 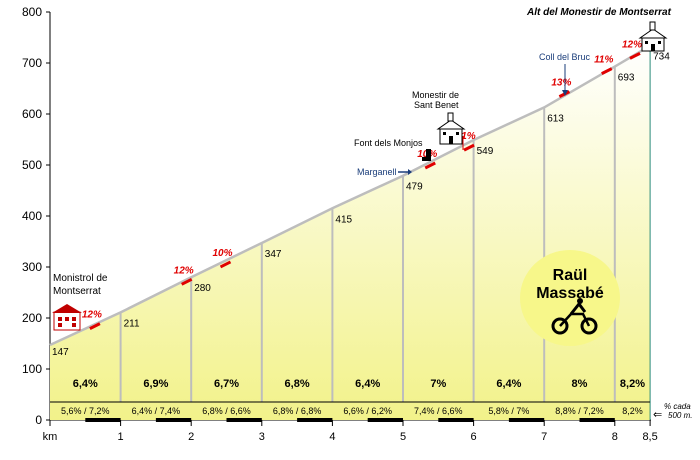 I want to click on elevation-label: 613, so click(x=555, y=118).